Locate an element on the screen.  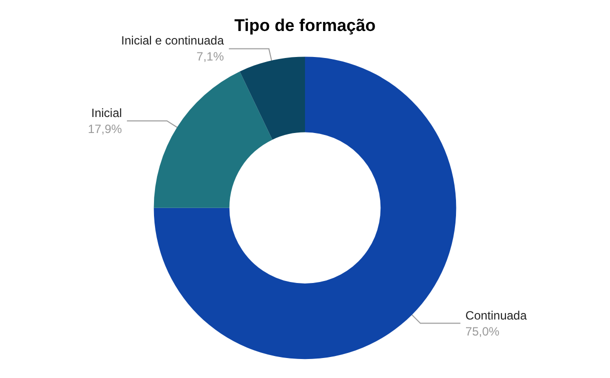
slice-label: Continuada is located at coordinates (496, 315).